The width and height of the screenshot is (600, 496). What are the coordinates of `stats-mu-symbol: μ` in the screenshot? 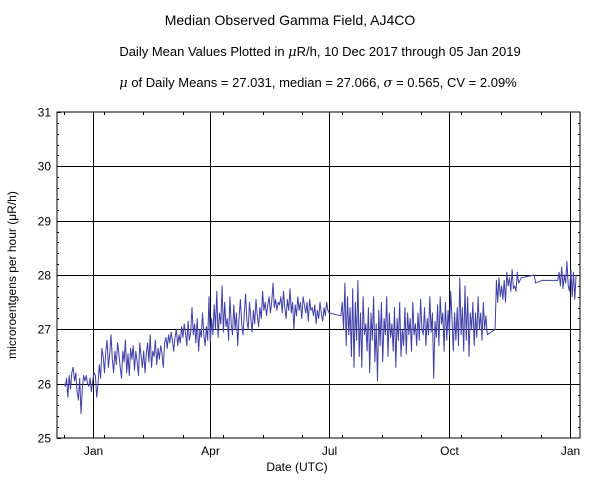 It's located at (123, 83).